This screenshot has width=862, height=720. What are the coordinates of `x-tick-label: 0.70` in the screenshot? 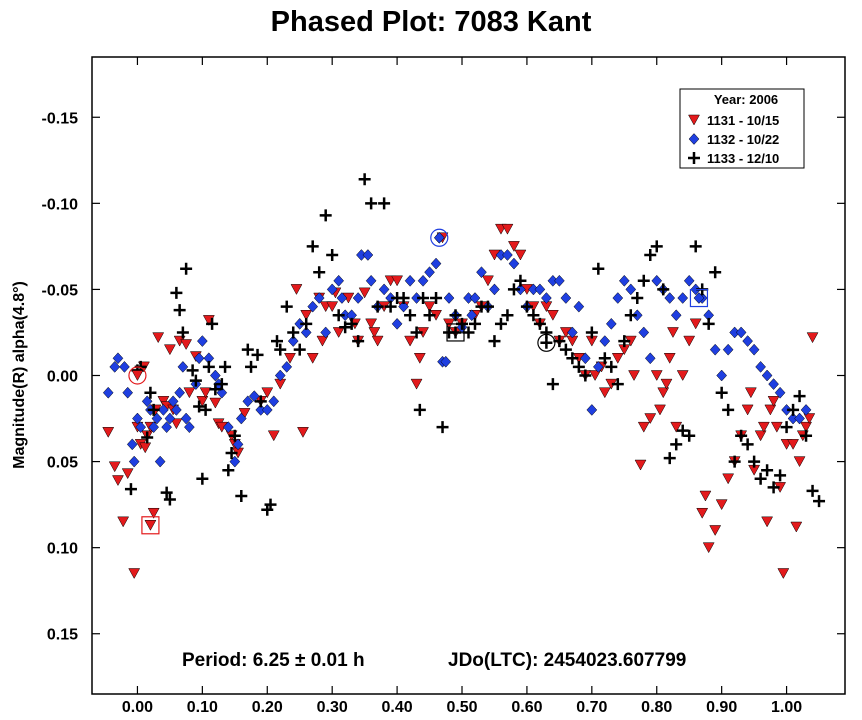 It's located at (591, 707).